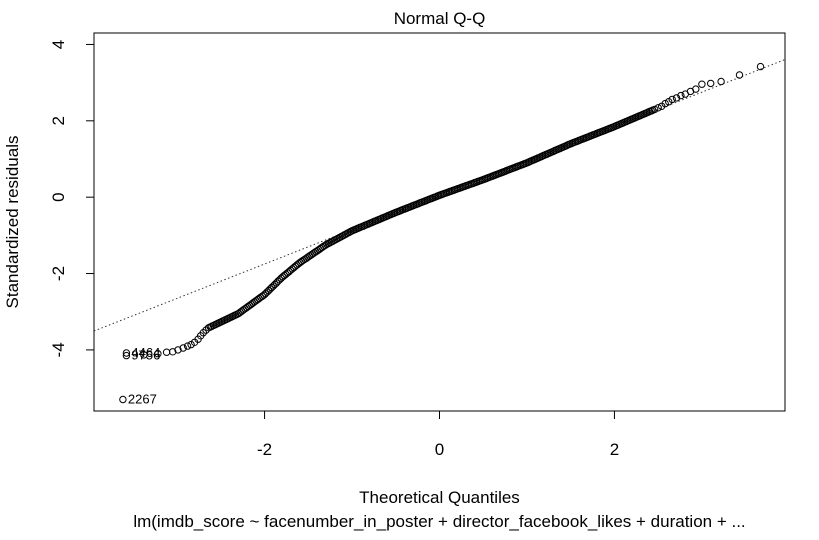  I want to click on x-tick-label: 0, so click(439, 449).